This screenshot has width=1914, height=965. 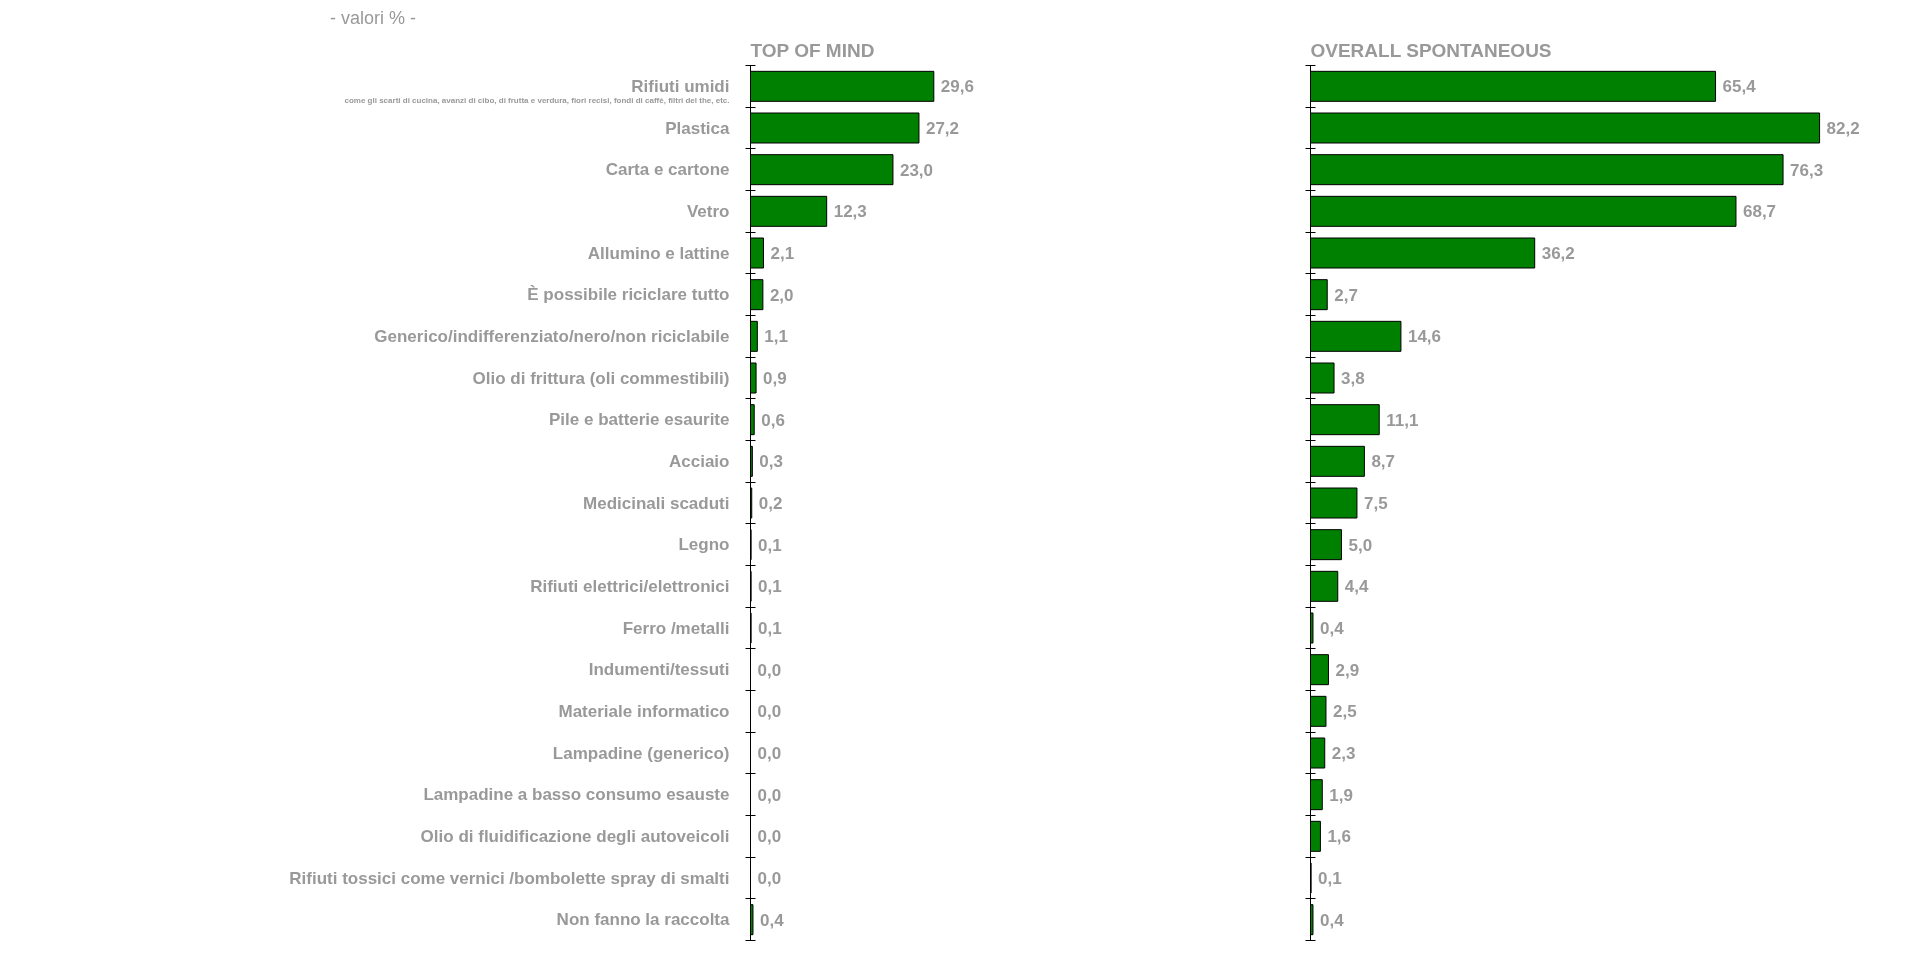 I want to click on y-tick-label: Non fanno la raccolta, so click(x=643, y=920).